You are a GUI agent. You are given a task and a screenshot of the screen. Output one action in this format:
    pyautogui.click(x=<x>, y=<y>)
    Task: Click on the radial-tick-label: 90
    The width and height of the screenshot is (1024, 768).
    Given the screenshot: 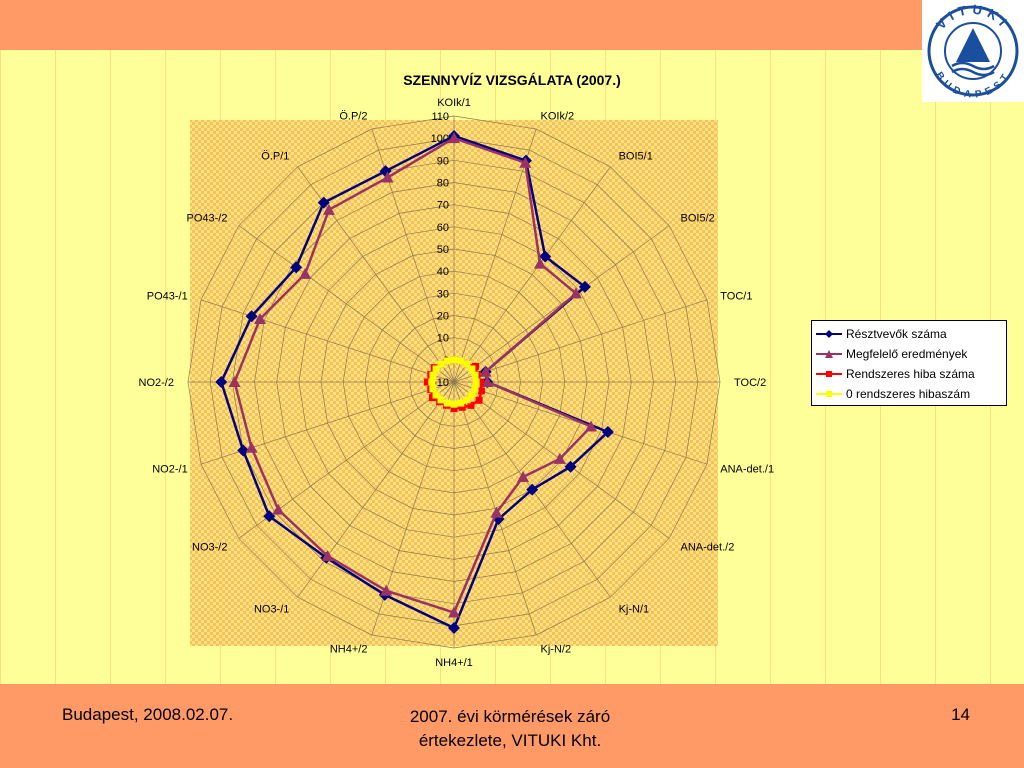 What is the action you would take?
    pyautogui.click(x=443, y=161)
    